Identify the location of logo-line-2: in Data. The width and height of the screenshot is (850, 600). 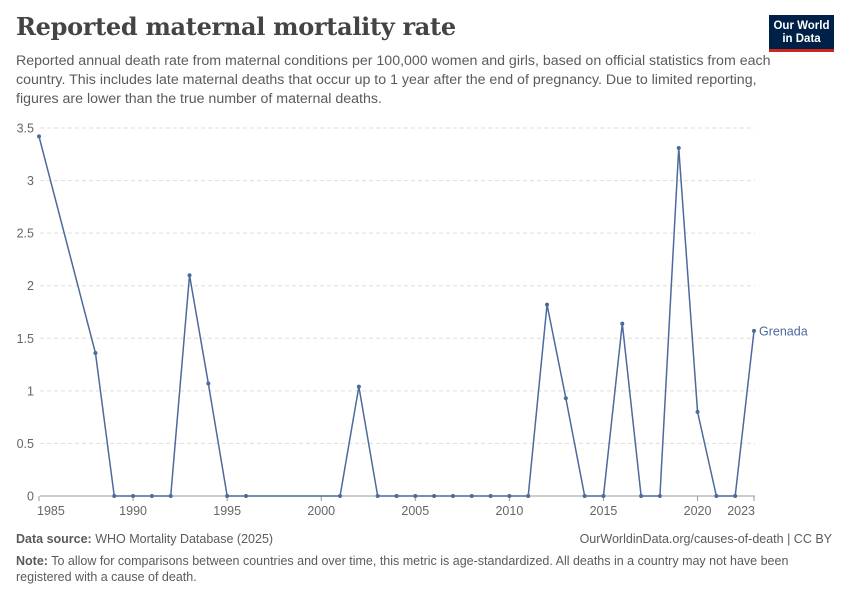
(801, 38).